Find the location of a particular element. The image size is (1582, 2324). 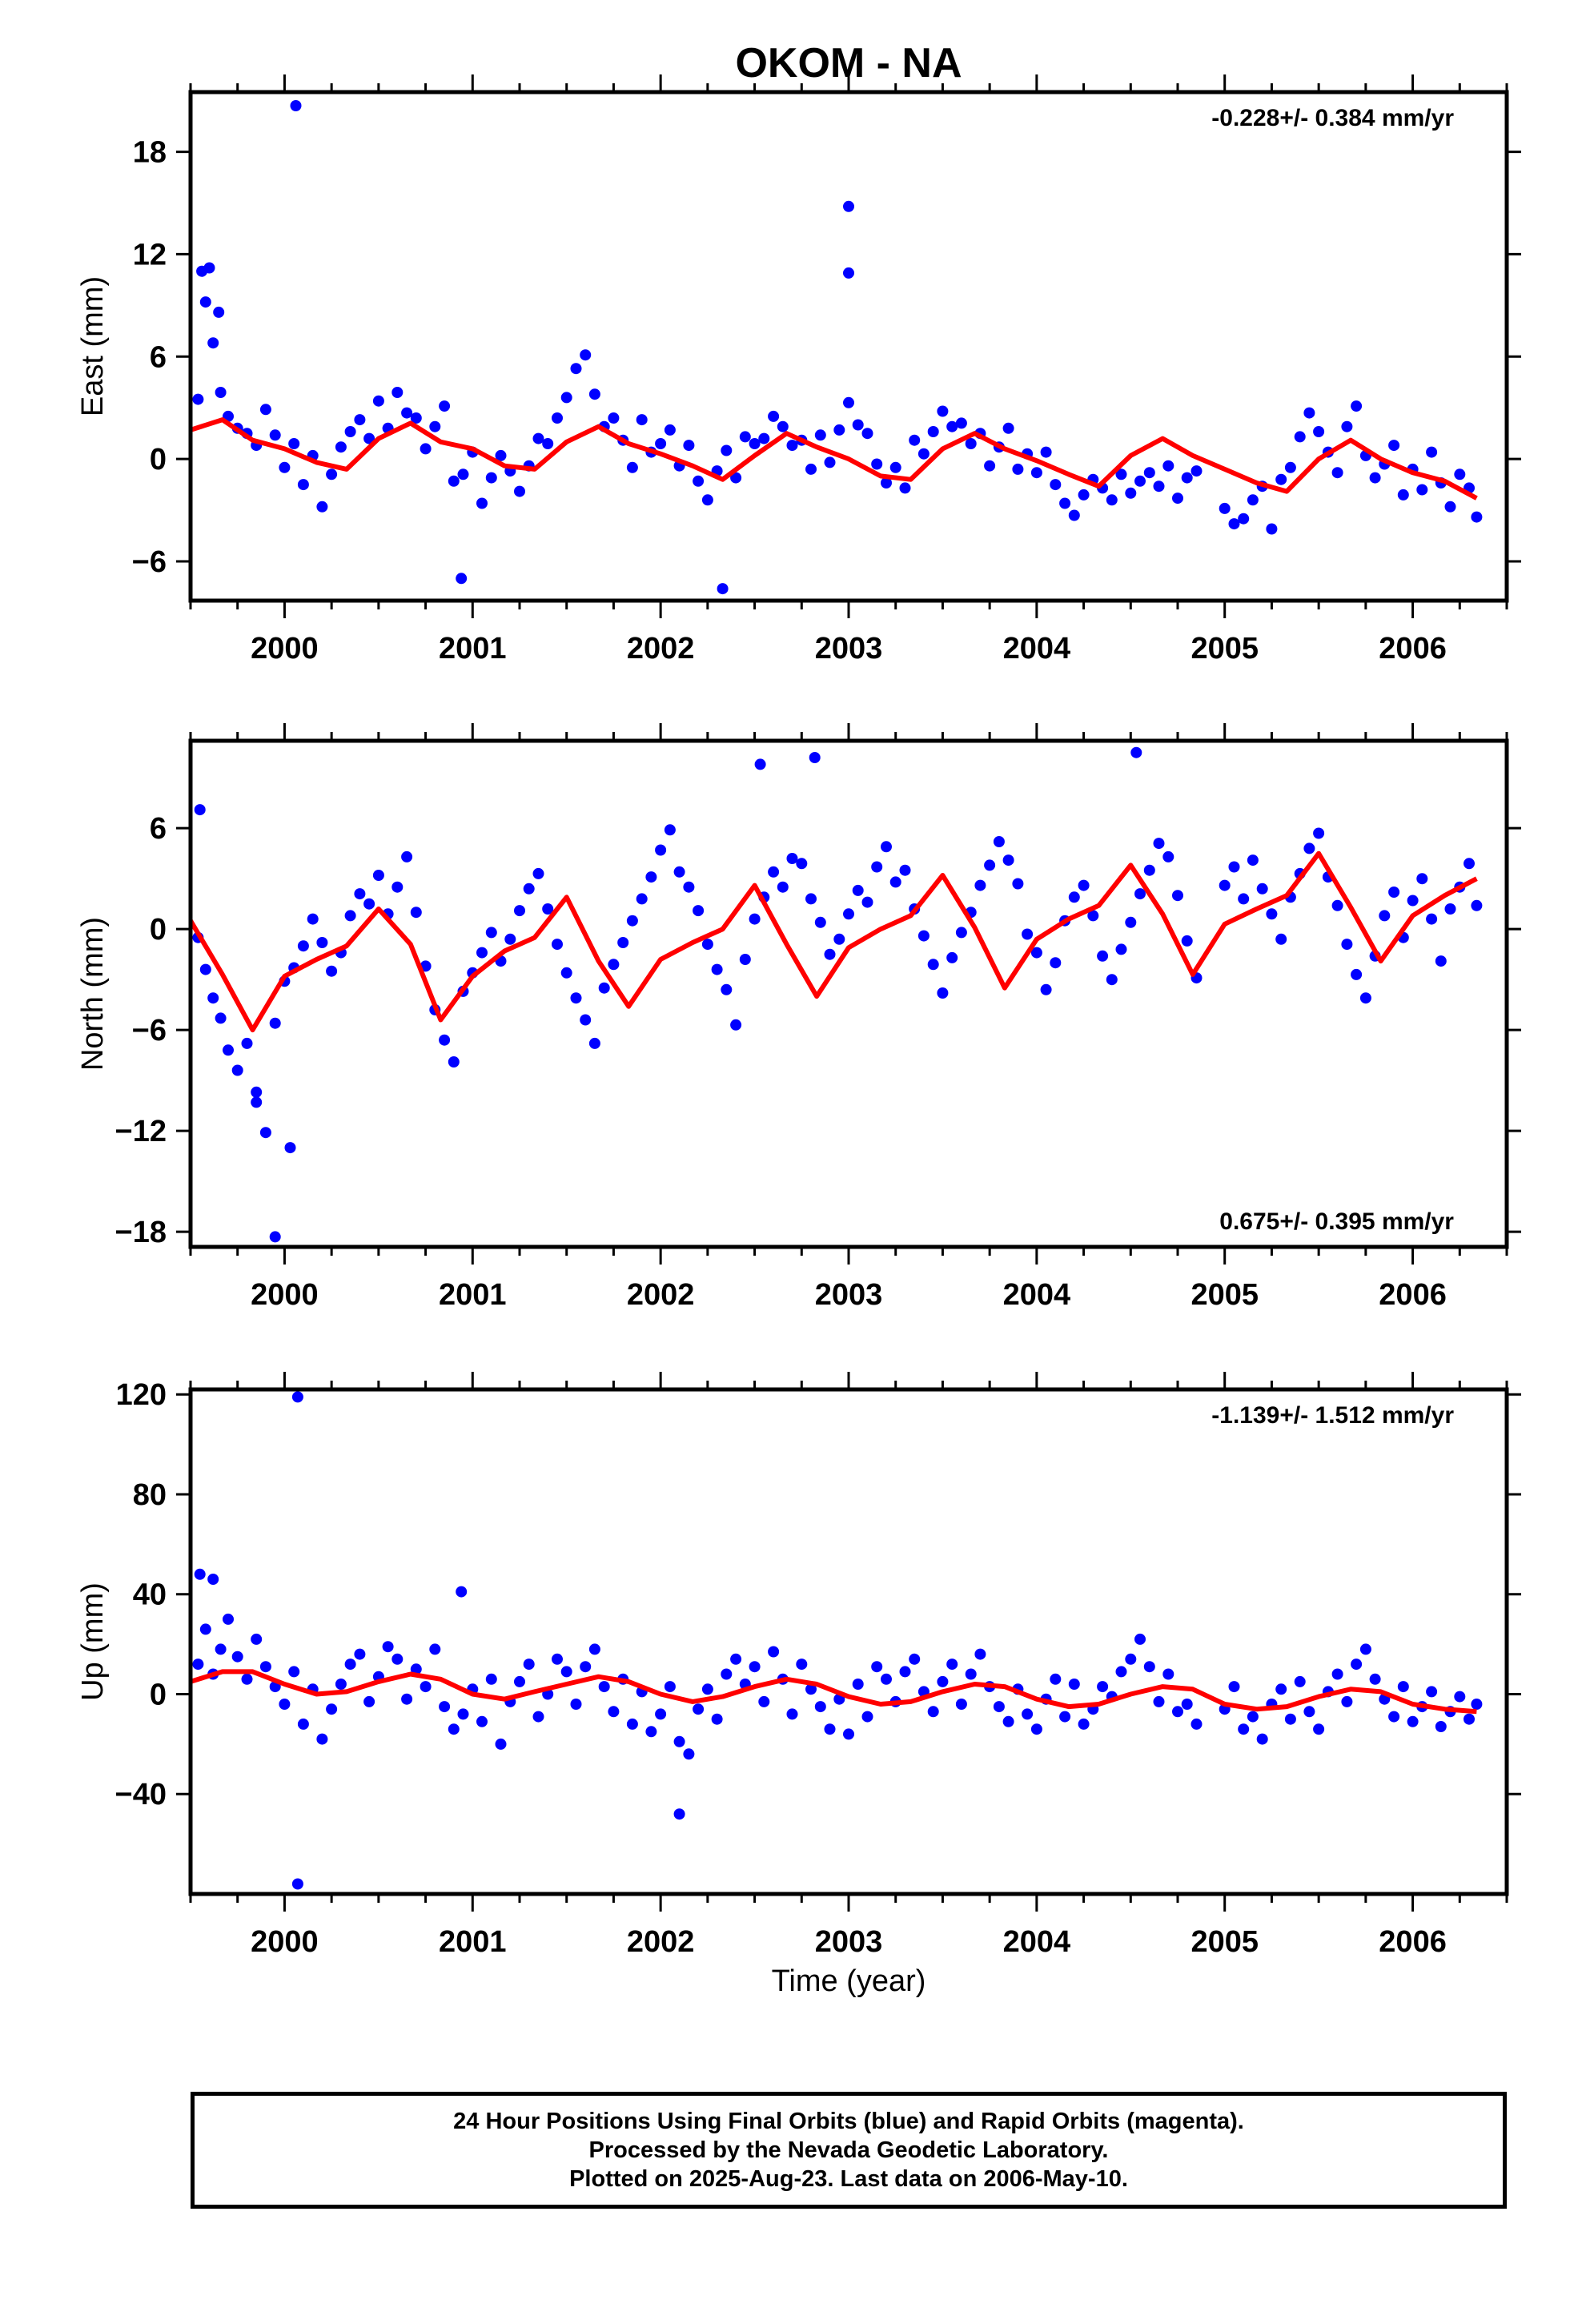

up-y-tick-label: 120 is located at coordinates (141, 1395).